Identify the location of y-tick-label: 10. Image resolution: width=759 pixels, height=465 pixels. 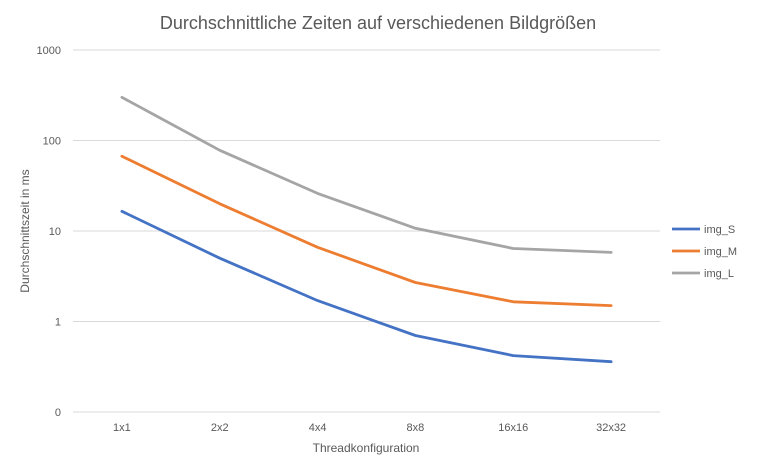
(55, 232).